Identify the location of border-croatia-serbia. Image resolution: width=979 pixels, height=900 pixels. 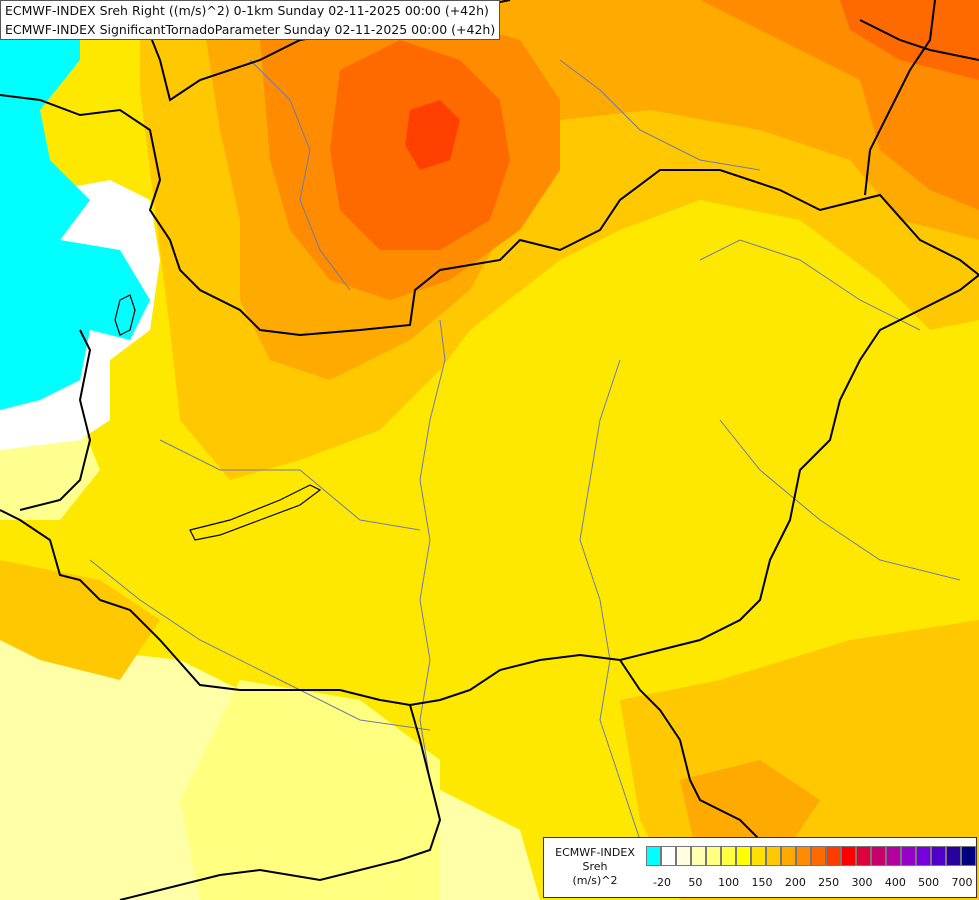
(280, 802).